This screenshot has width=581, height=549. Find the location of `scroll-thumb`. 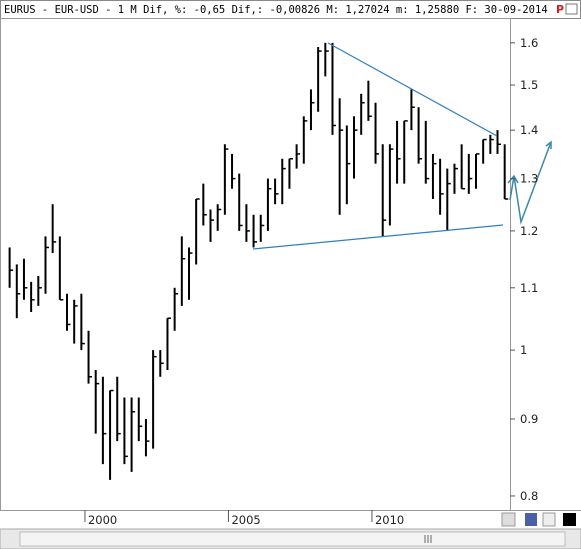

scroll-thumb is located at coordinates (292, 539).